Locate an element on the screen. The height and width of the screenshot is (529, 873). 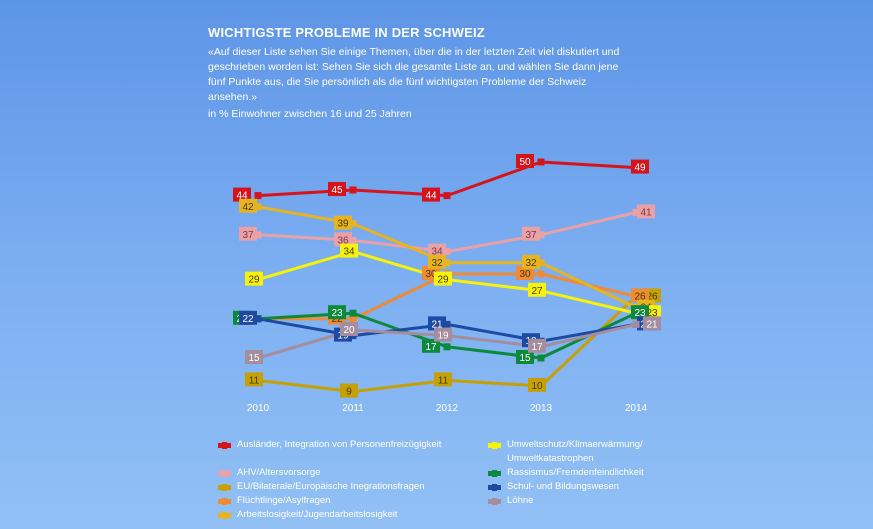
data-label-ausl-nder-integration-von-personenfreiz-gigkeit-2014: 49 is located at coordinates (640, 166).